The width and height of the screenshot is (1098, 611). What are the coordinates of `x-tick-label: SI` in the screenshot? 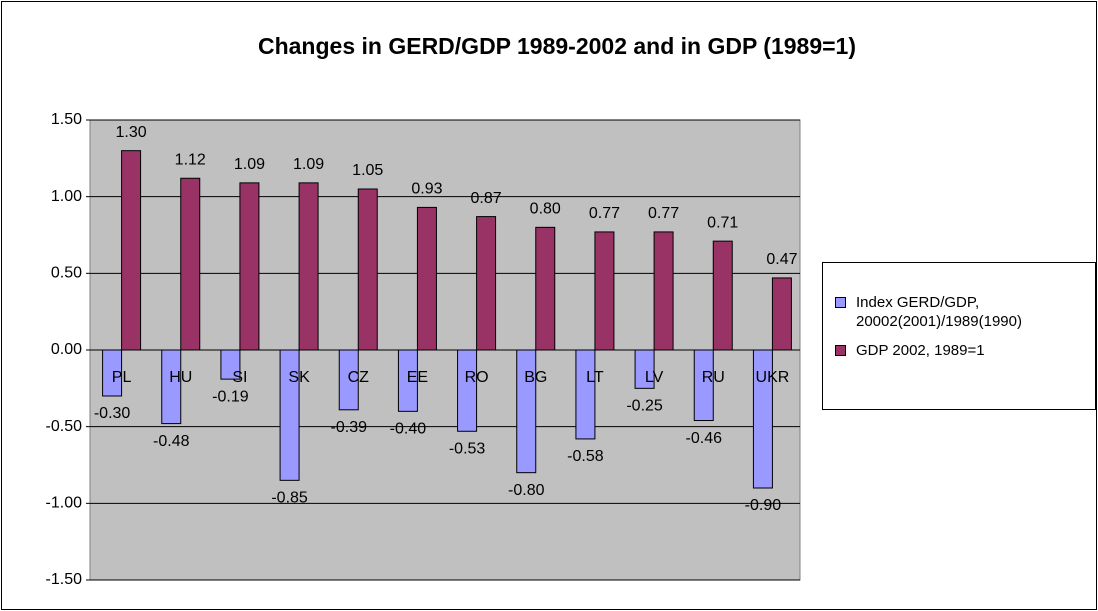 It's located at (239, 377).